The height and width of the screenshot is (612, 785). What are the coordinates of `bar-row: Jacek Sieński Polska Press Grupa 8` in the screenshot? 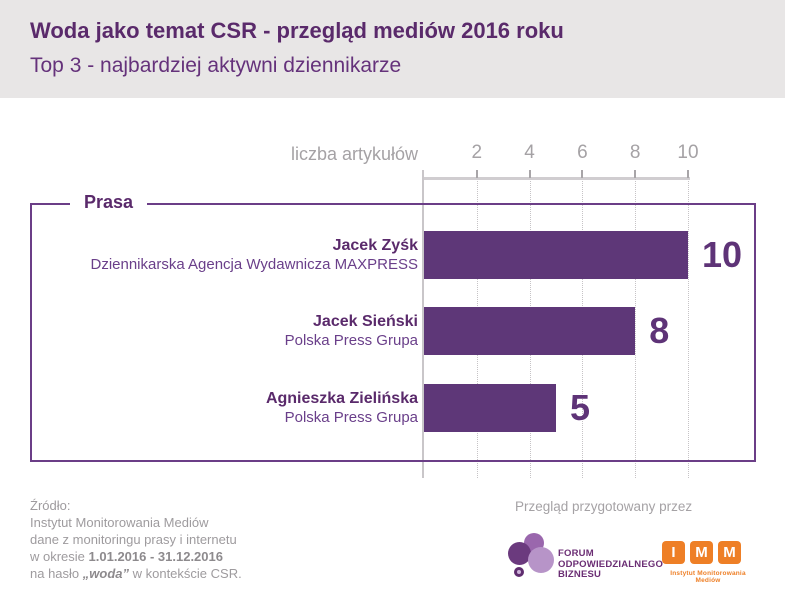 It's located at (392, 331).